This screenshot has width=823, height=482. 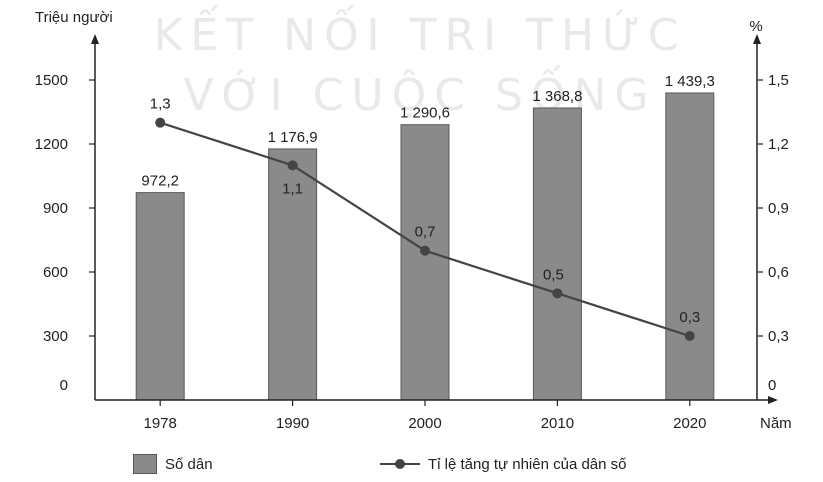 What do you see at coordinates (690, 81) in the screenshot?
I see `bar-value-label-2020: 1 439,3` at bounding box center [690, 81].